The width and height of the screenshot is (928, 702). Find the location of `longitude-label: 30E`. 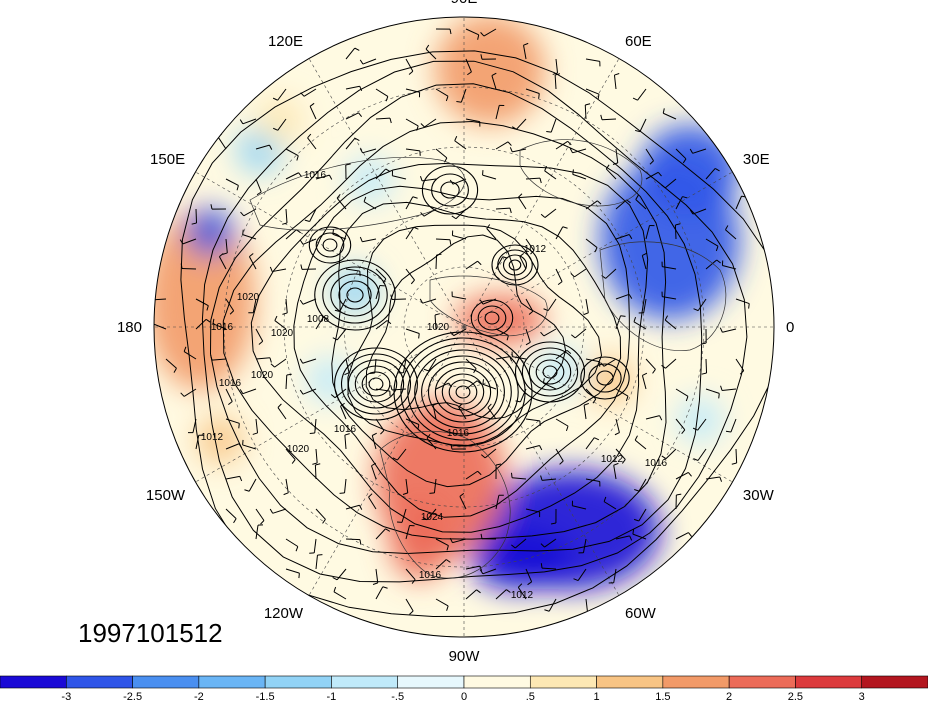

longitude-label: 30E is located at coordinates (756, 159).